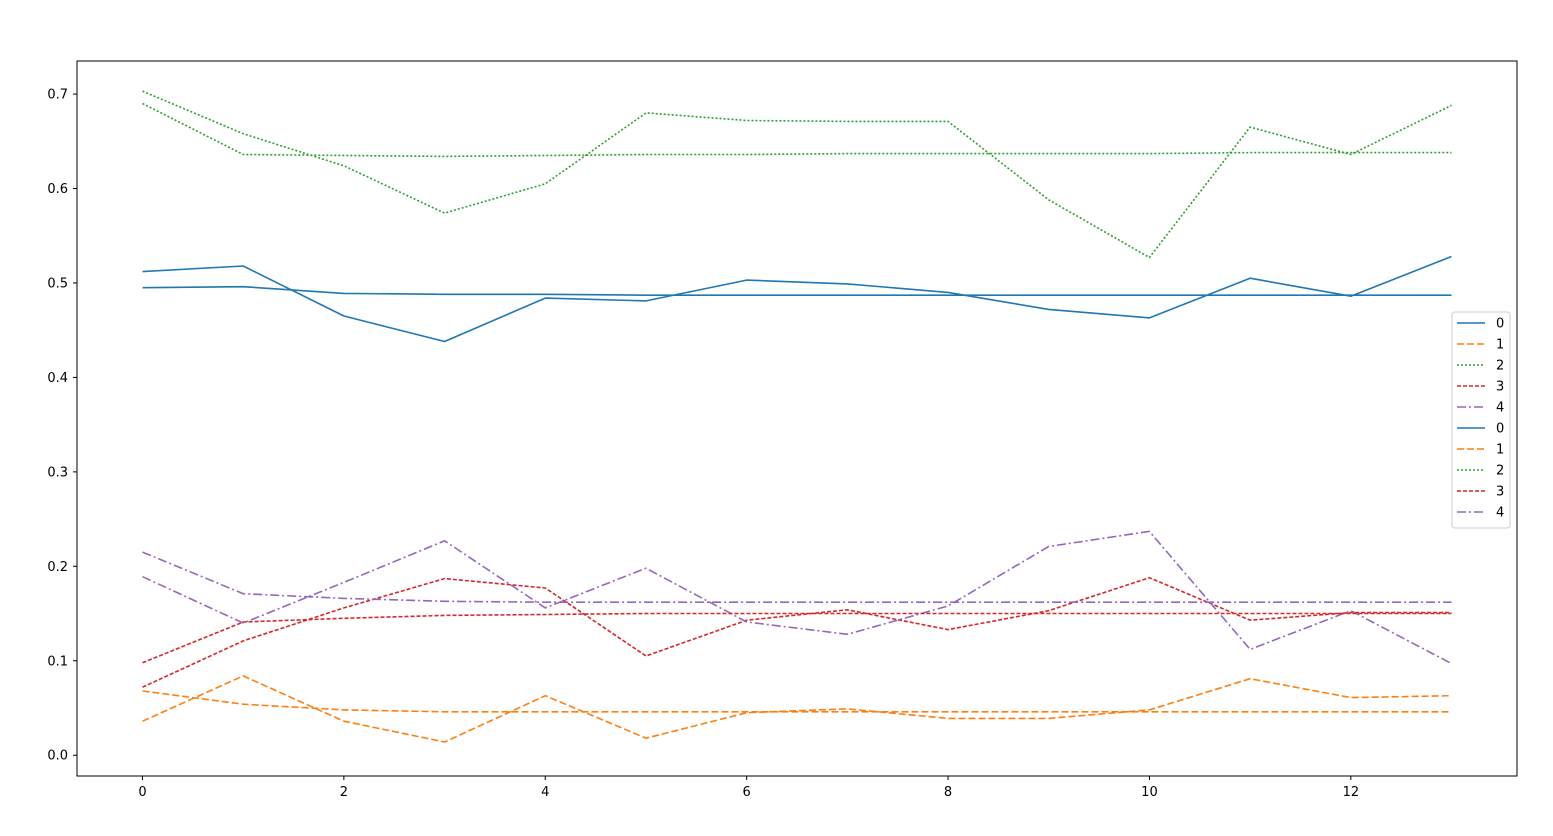  What do you see at coordinates (1351, 792) in the screenshot?
I see `x-tick-label: 12` at bounding box center [1351, 792].